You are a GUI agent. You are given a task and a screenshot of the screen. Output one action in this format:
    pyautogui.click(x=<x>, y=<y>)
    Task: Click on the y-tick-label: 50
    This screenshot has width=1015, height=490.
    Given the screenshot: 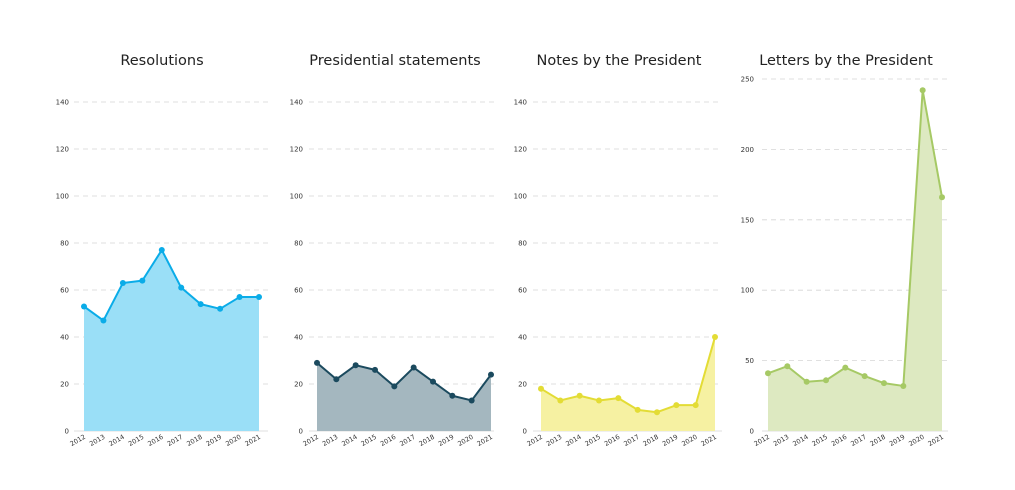 What is the action you would take?
    pyautogui.click(x=749, y=361)
    